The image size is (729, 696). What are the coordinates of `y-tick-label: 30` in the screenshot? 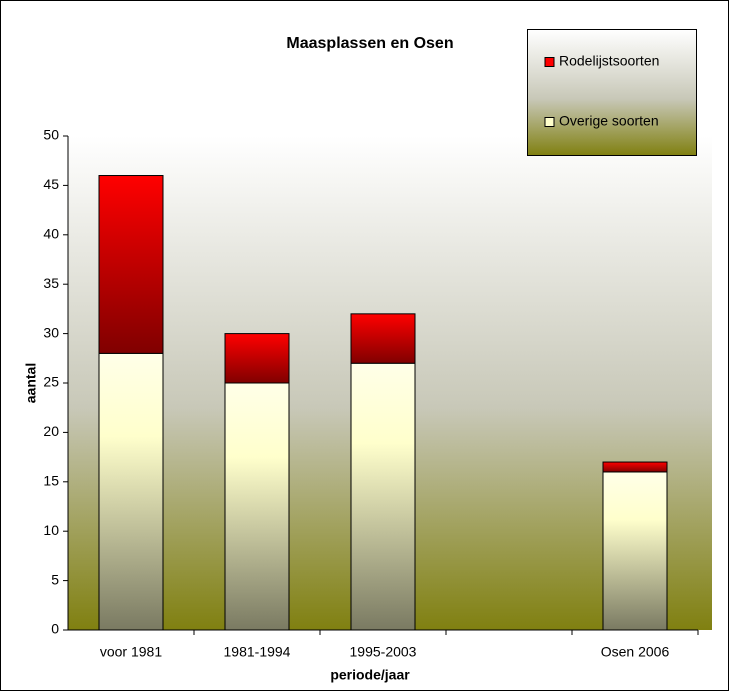 It's located at (51, 332).